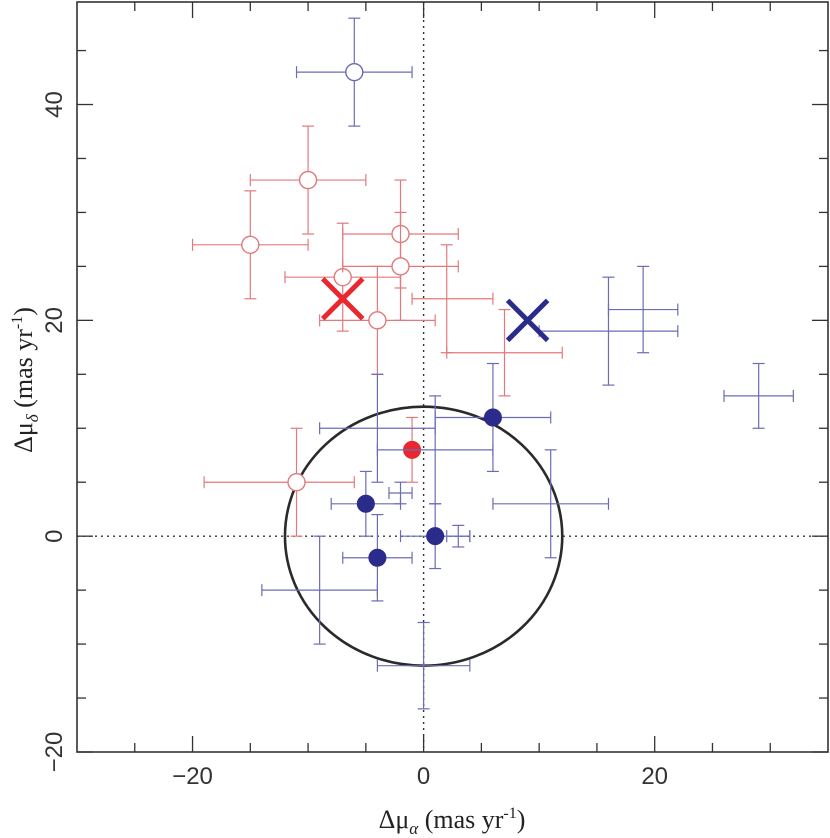 This screenshot has width=830, height=838. I want to click on y-tick-label: −20, so click(54, 752).